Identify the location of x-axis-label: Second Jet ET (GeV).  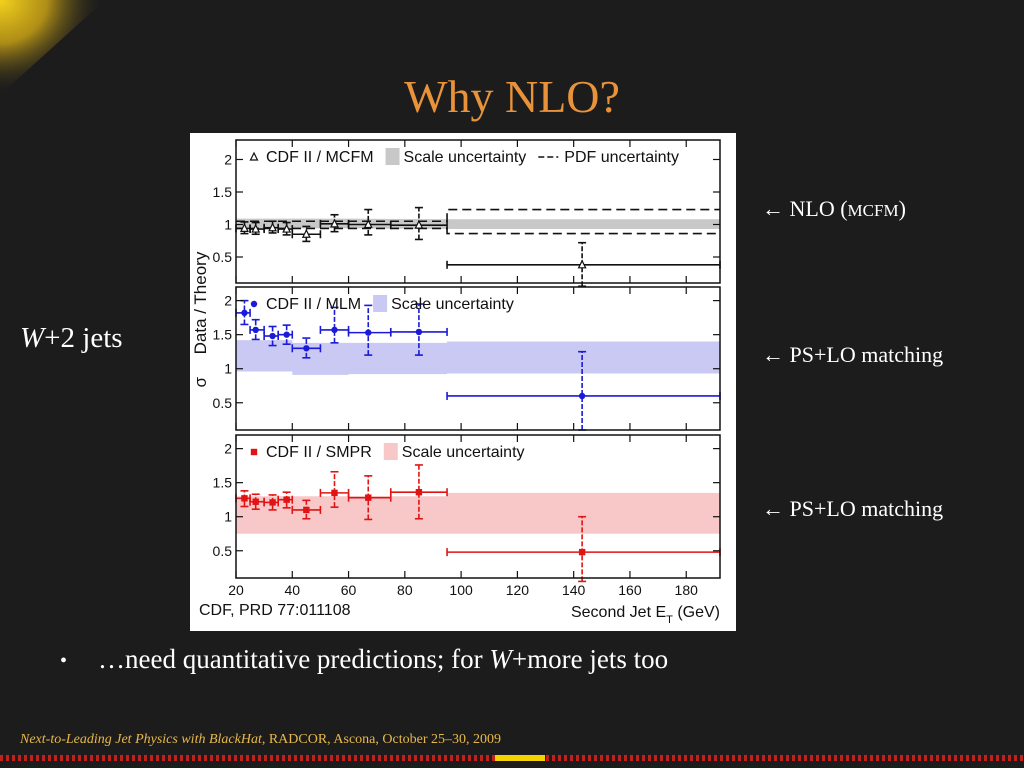
(645, 615).